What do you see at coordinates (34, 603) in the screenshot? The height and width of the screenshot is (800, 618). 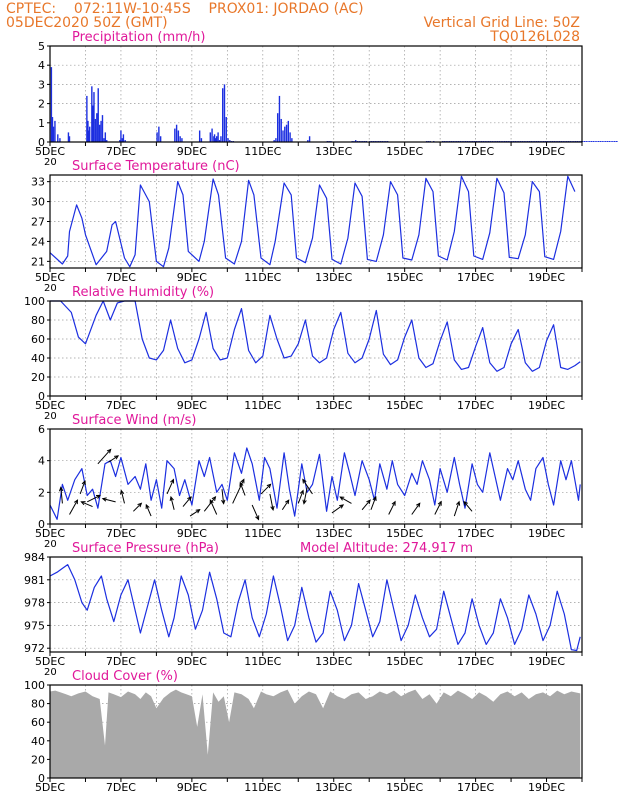 I see `y-tick-label: 978` at bounding box center [34, 603].